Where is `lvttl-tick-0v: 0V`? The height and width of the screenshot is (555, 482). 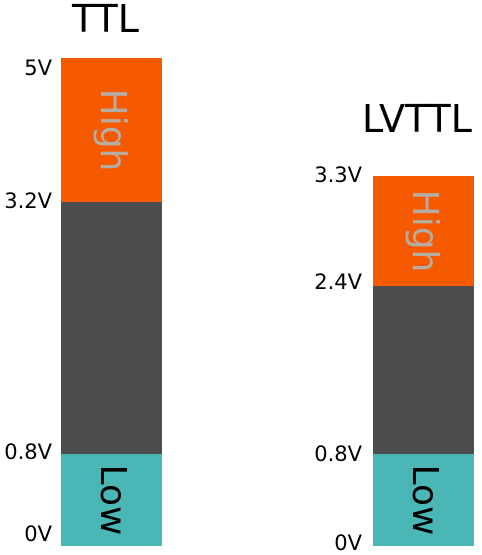 lvttl-tick-0v: 0V is located at coordinates (348, 543).